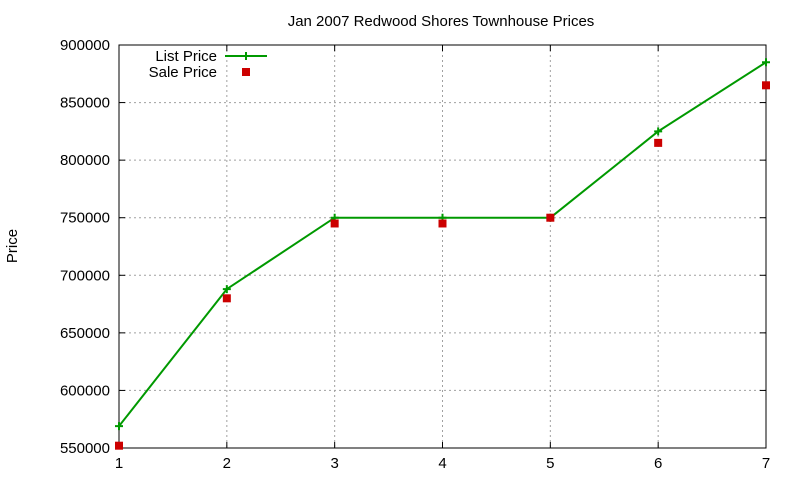 This screenshot has width=800, height=480. What do you see at coordinates (85, 448) in the screenshot?
I see `y-tick-label: 550000` at bounding box center [85, 448].